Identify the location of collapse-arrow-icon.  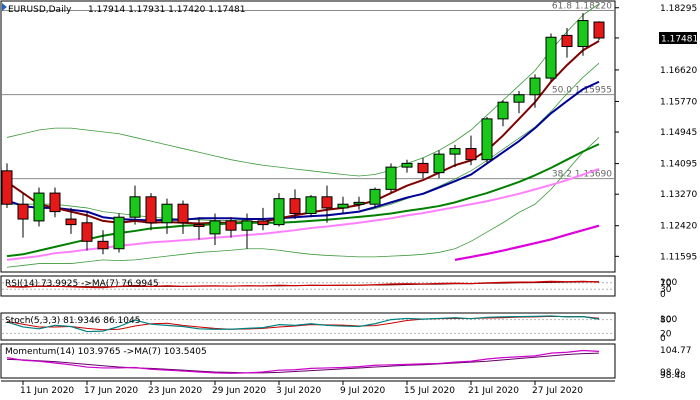
(4, 7).